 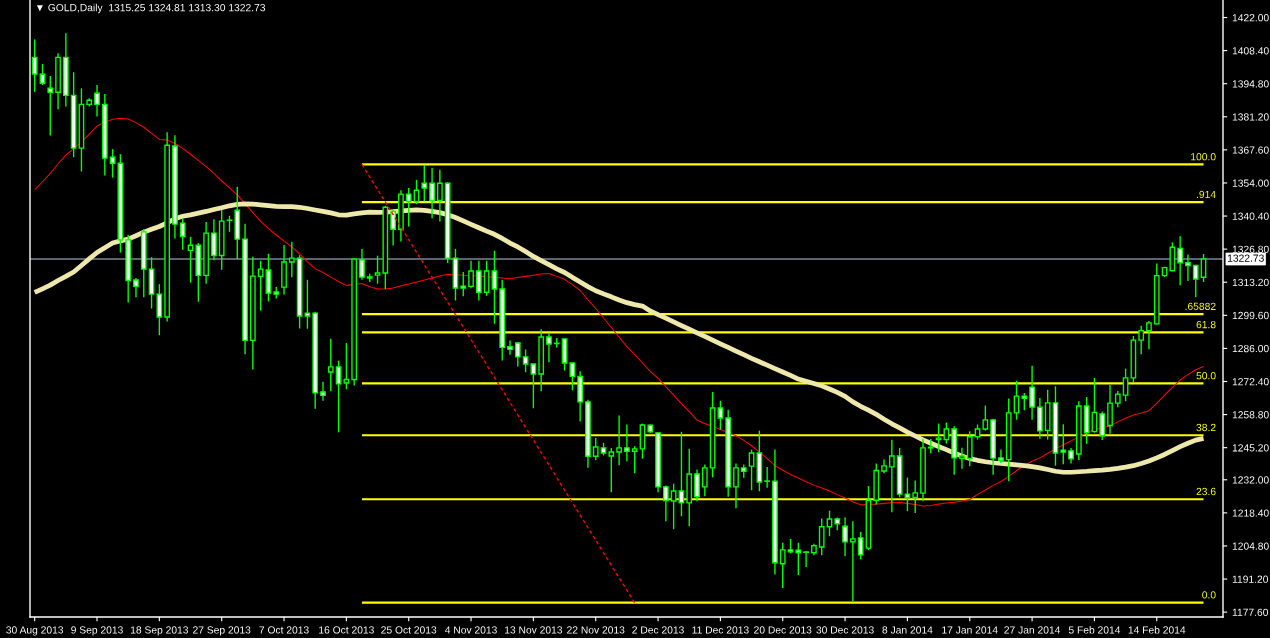 I want to click on series-label: 38.2, so click(x=1206, y=427).